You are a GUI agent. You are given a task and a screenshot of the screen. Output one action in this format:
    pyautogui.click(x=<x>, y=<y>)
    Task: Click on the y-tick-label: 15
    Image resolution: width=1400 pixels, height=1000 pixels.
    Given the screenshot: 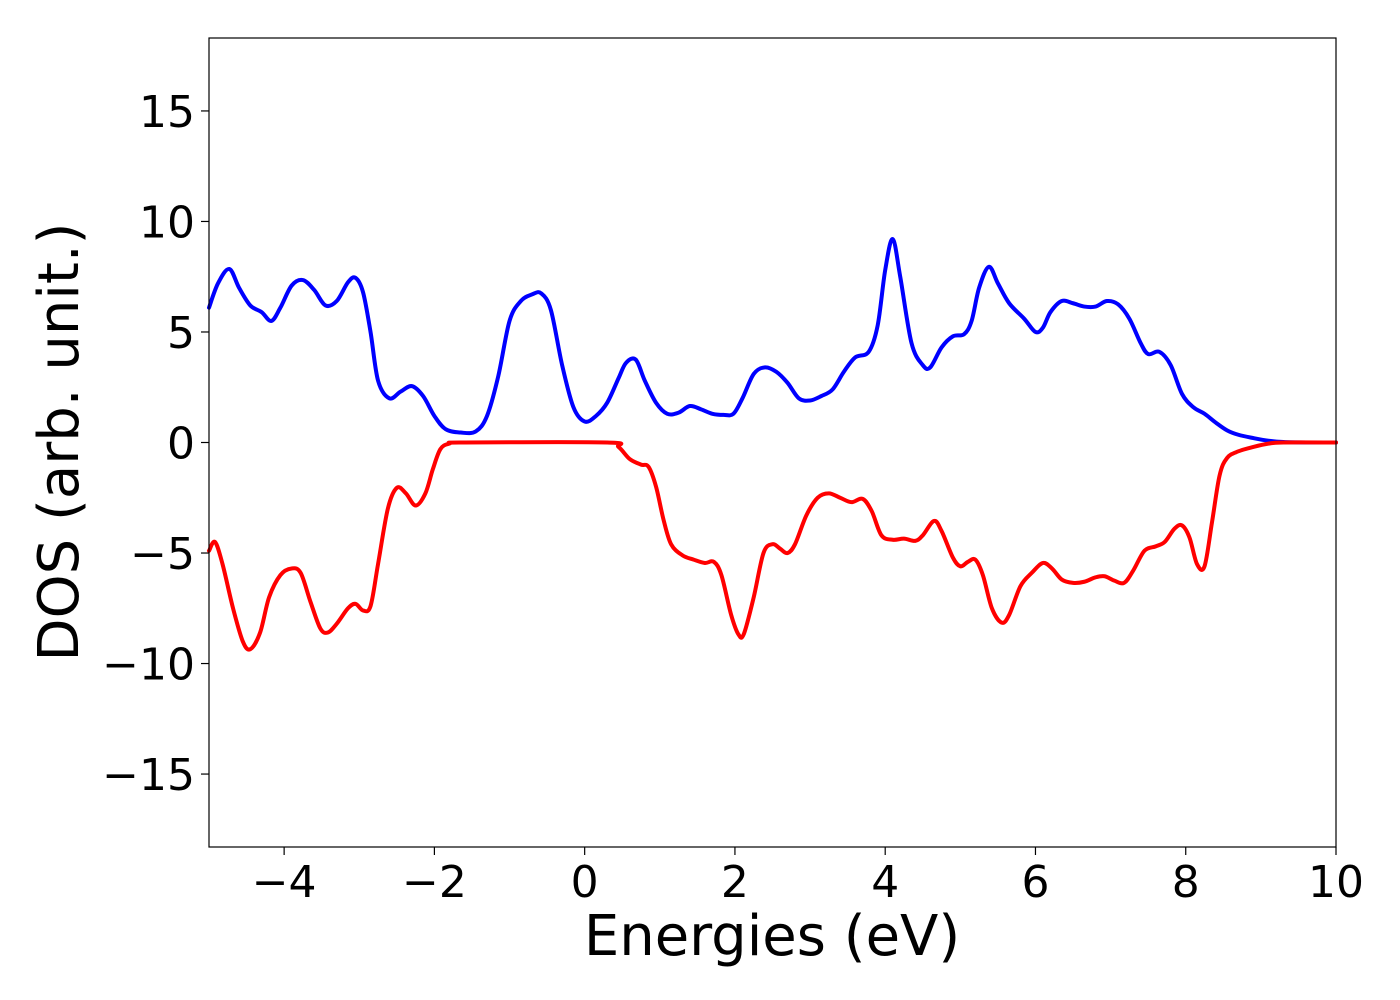 What is the action you would take?
    pyautogui.click(x=167, y=112)
    